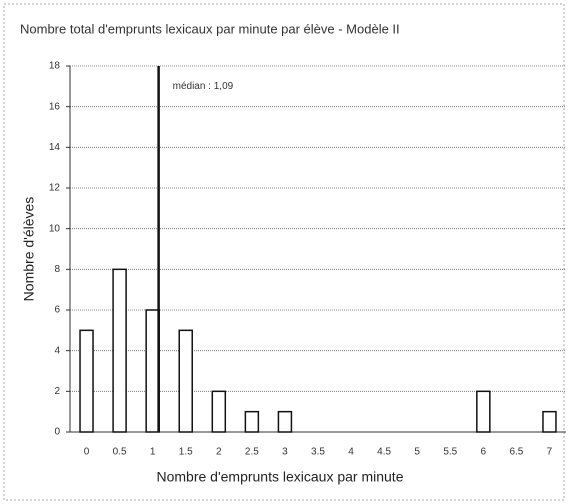  I want to click on x-tick-label: 2, so click(219, 452).